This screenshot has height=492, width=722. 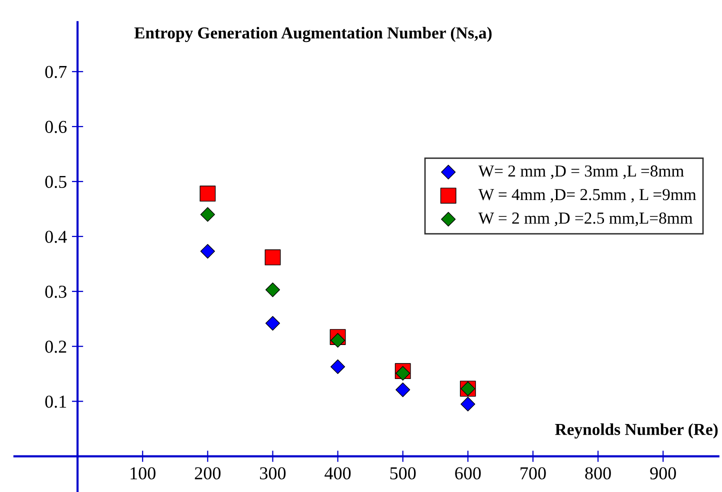 I want to click on y-tick-label: 0.3, so click(x=55, y=292).